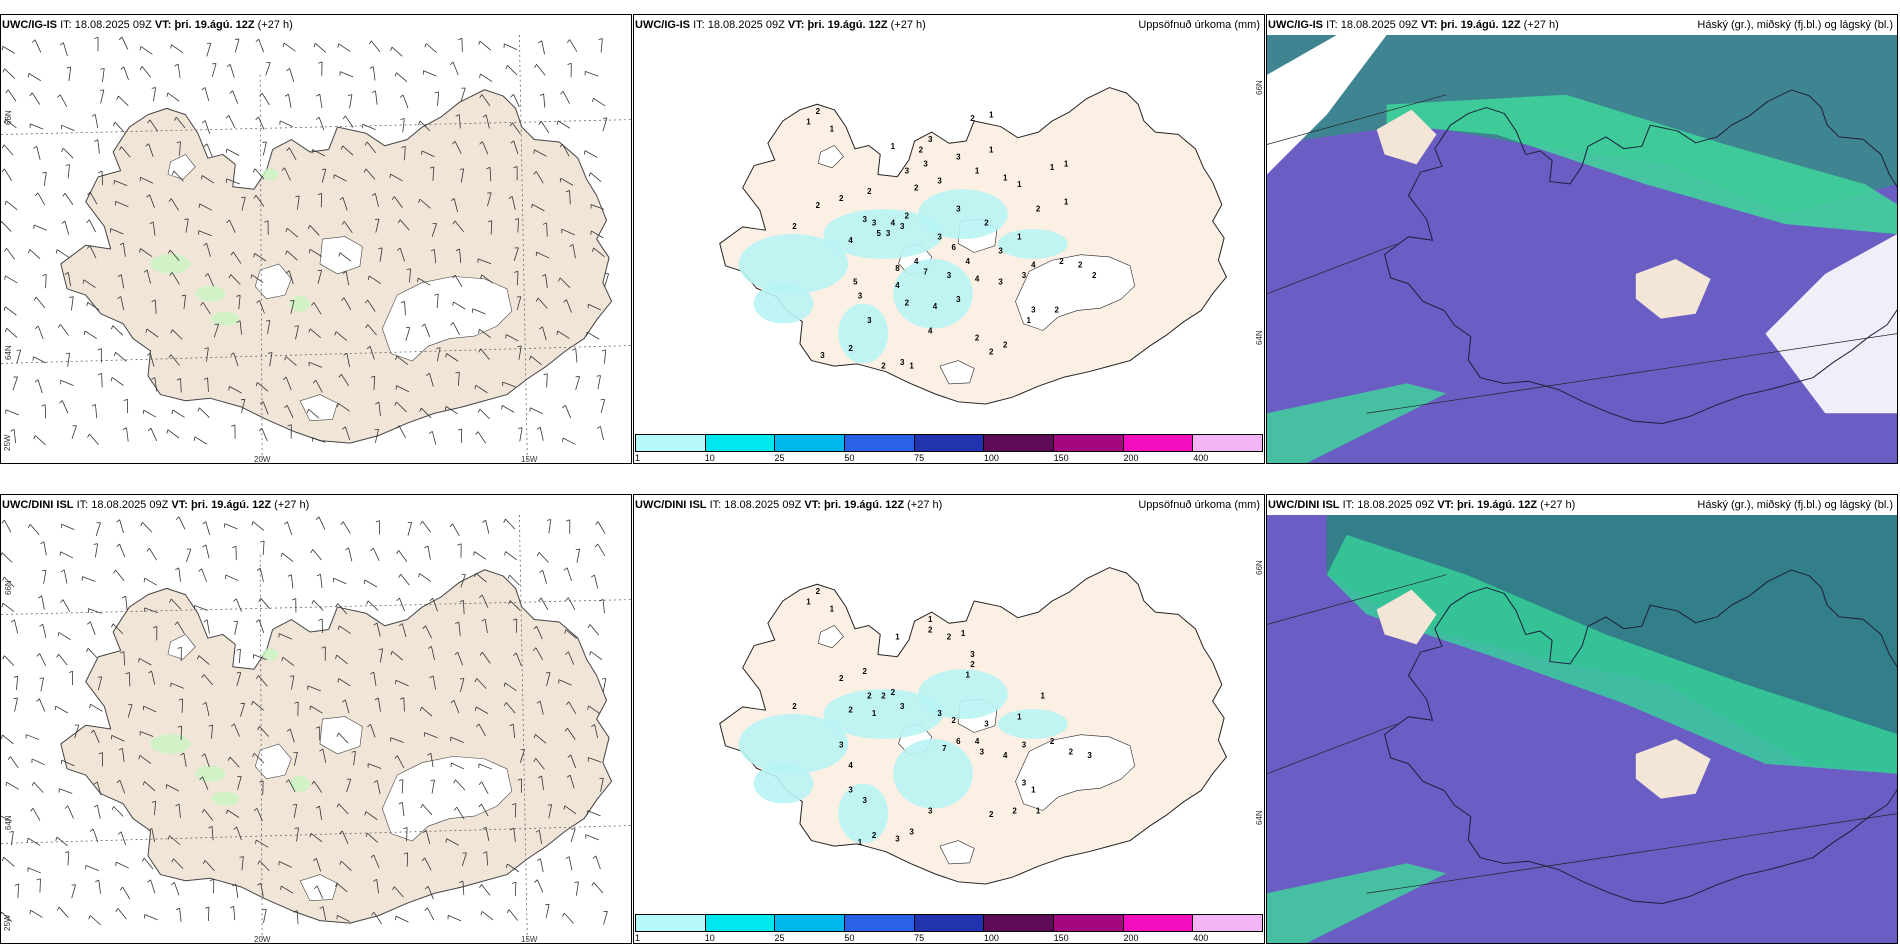  I want to click on precip-area, so click(863, 813).